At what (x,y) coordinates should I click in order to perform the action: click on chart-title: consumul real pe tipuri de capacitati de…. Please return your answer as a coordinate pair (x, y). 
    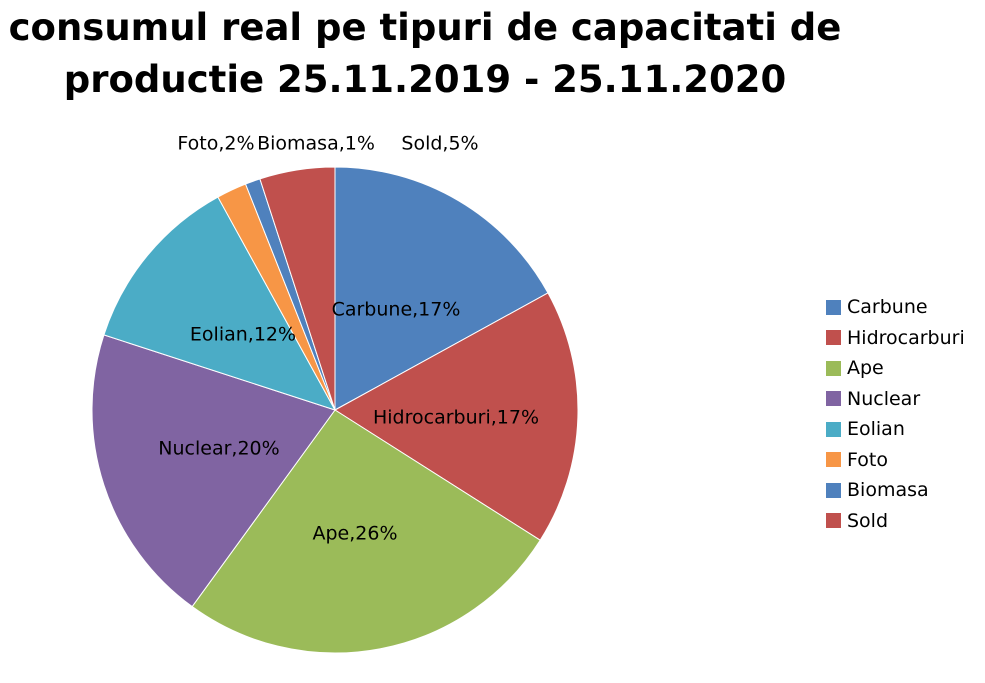
    Looking at the image, I should click on (425, 54).